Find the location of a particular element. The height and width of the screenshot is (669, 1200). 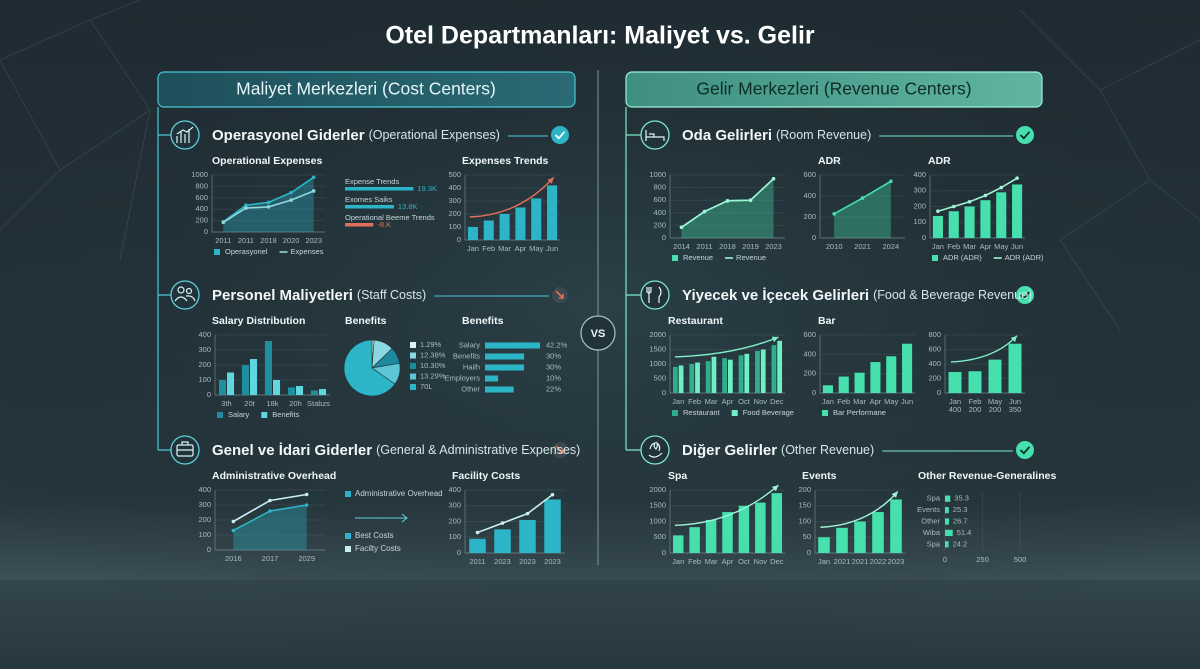

x-tick-label: Apr is located at coordinates (728, 401).